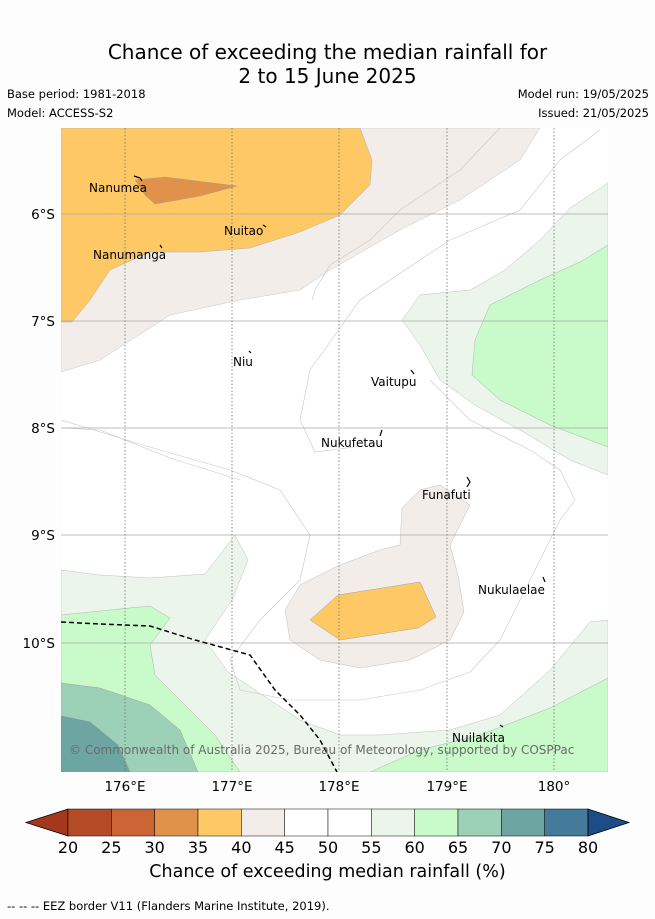 The height and width of the screenshot is (919, 655). What do you see at coordinates (554, 787) in the screenshot?
I see `lon-tick-label: 180°` at bounding box center [554, 787].